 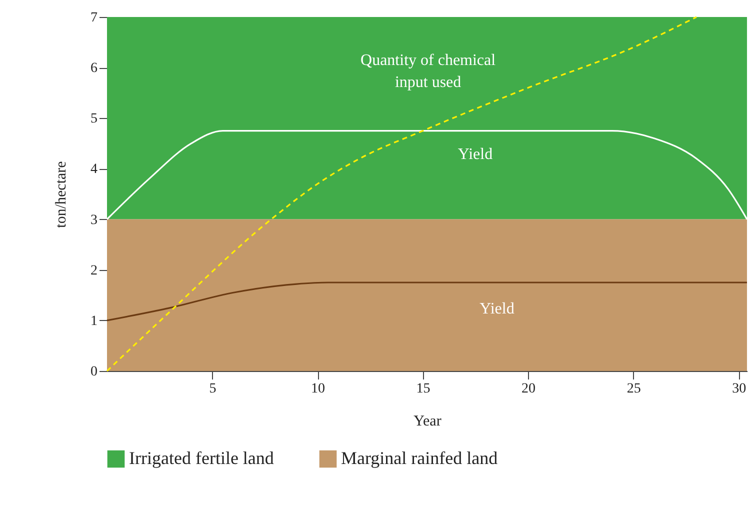 What do you see at coordinates (94, 119) in the screenshot?
I see `y-tick-label: 5` at bounding box center [94, 119].